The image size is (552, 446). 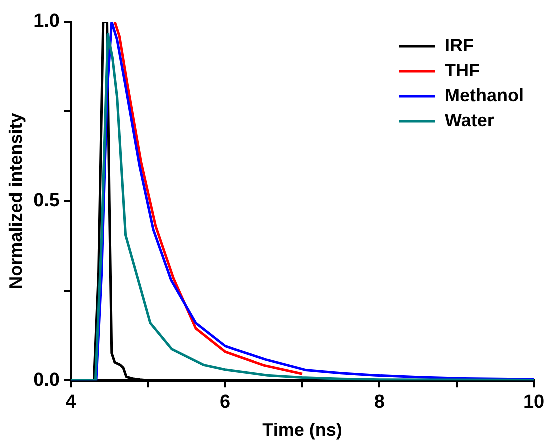 I want to click on y-tick-label: 0.5, so click(x=47, y=201).